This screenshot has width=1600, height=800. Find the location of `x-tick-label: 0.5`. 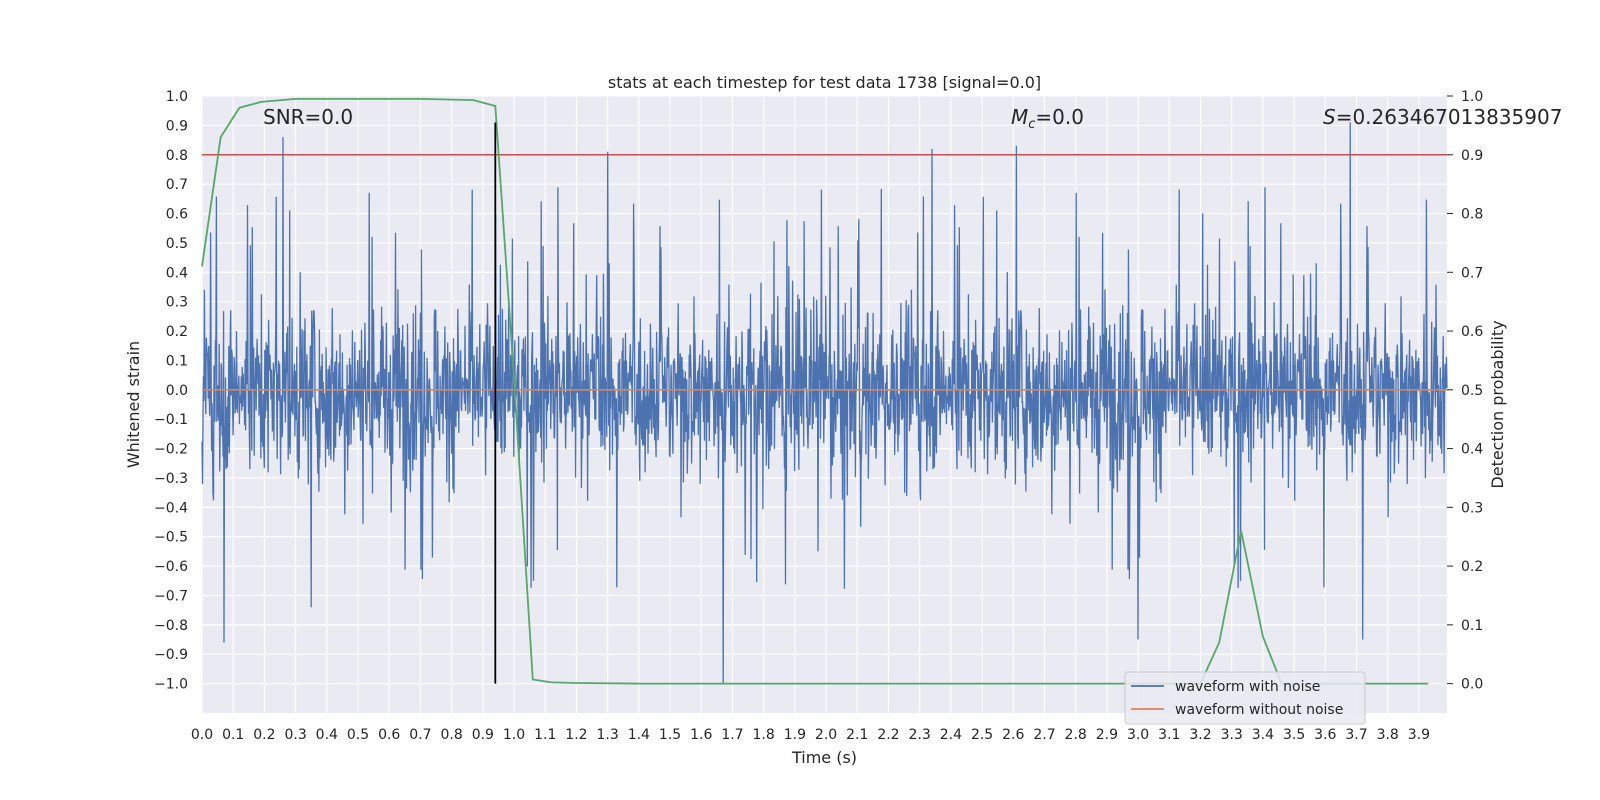

x-tick-label: 0.5 is located at coordinates (358, 735).